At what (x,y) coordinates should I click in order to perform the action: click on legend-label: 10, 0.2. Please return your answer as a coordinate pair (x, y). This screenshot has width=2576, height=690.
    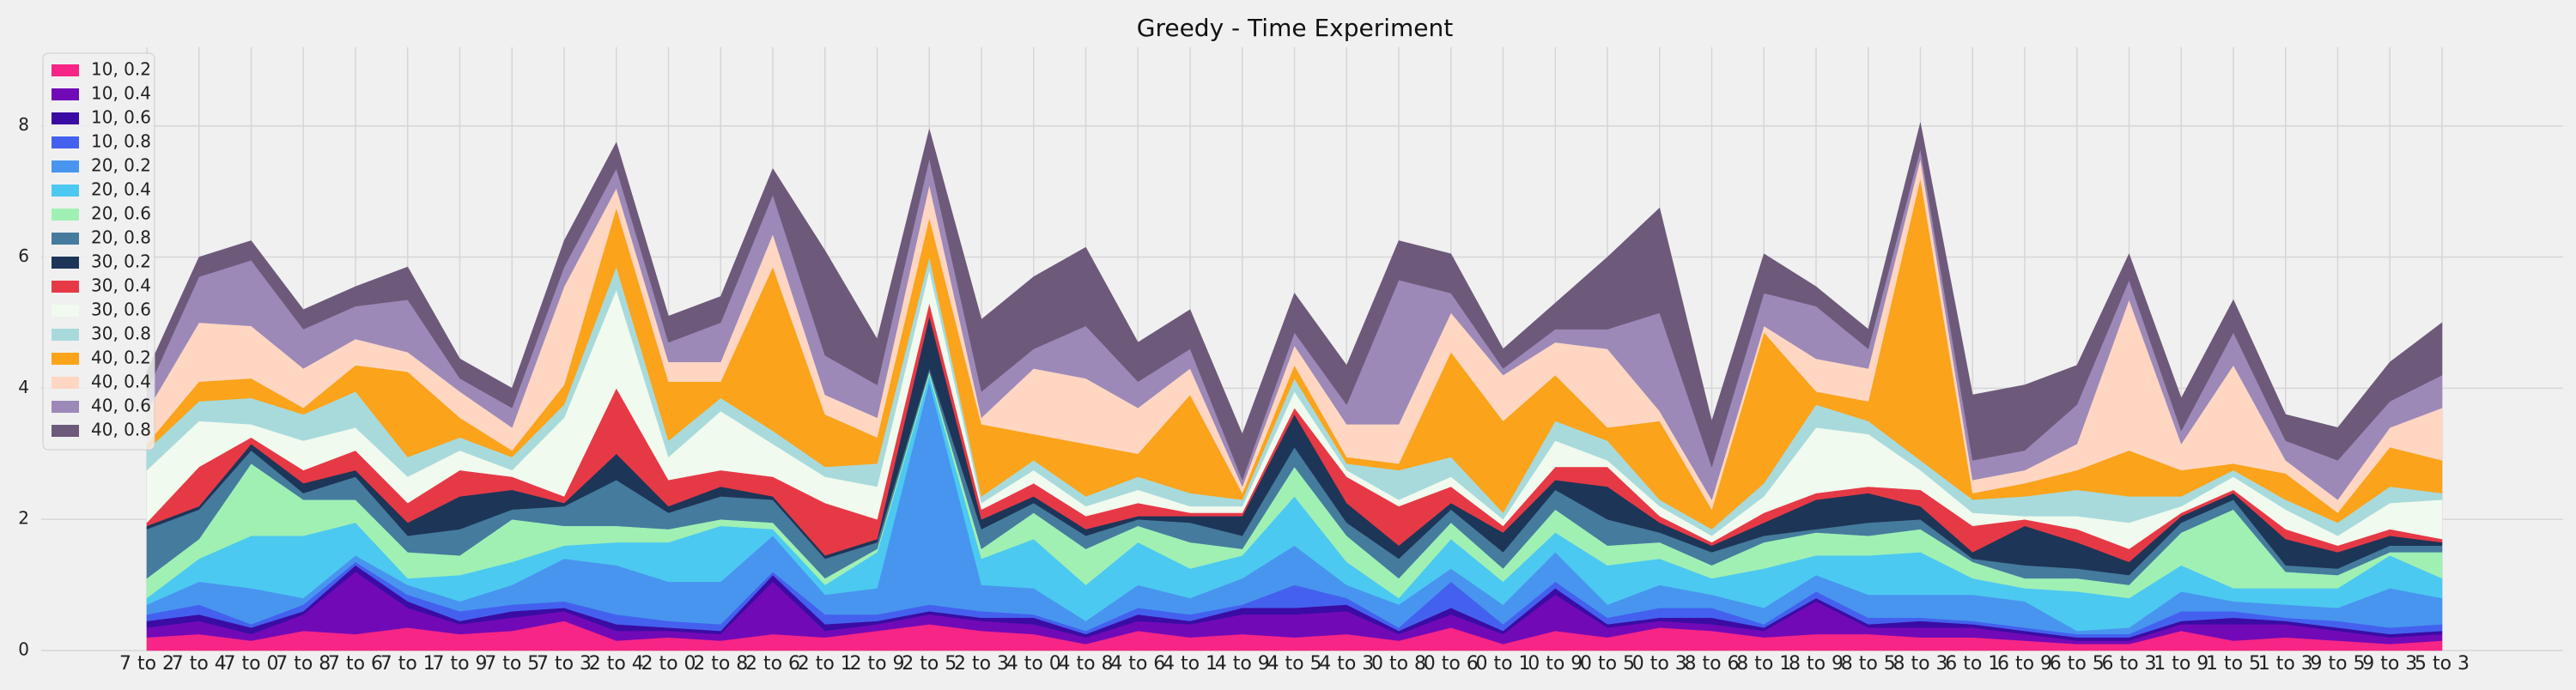
    Looking at the image, I should click on (121, 69).